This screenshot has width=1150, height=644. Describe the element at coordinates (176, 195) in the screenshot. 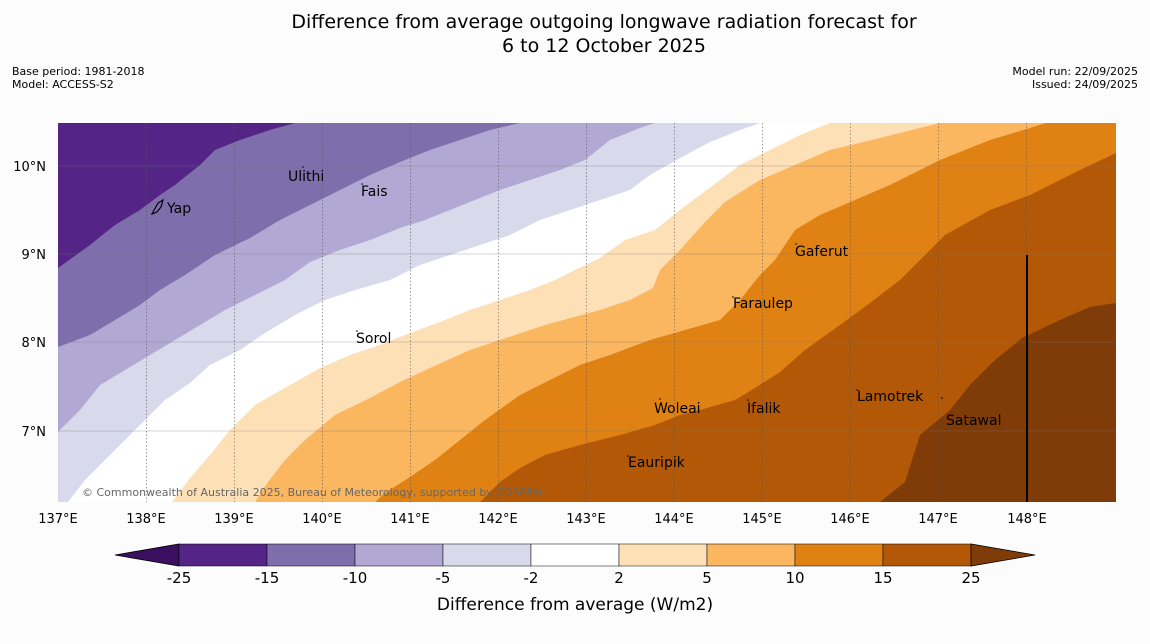

I see `band-neg25-neg15` at that location.